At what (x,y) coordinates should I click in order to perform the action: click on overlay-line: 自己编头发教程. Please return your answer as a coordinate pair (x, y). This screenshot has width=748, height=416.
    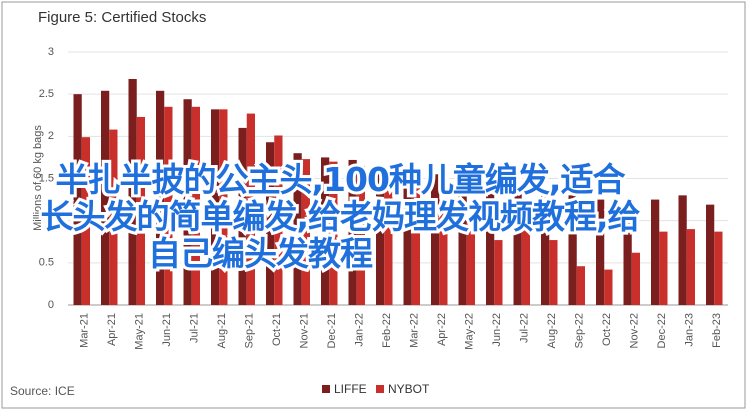
    Looking at the image, I should click on (260, 253).